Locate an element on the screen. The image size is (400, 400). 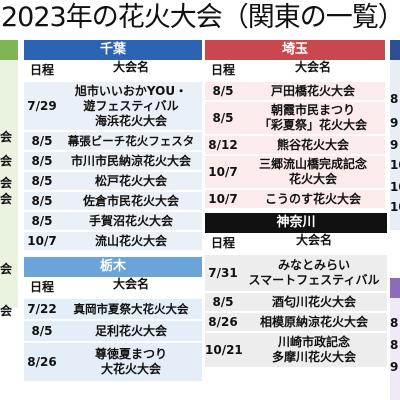
event-name: 川崎市政記念 多摩川花火大会 is located at coordinates (313, 349).